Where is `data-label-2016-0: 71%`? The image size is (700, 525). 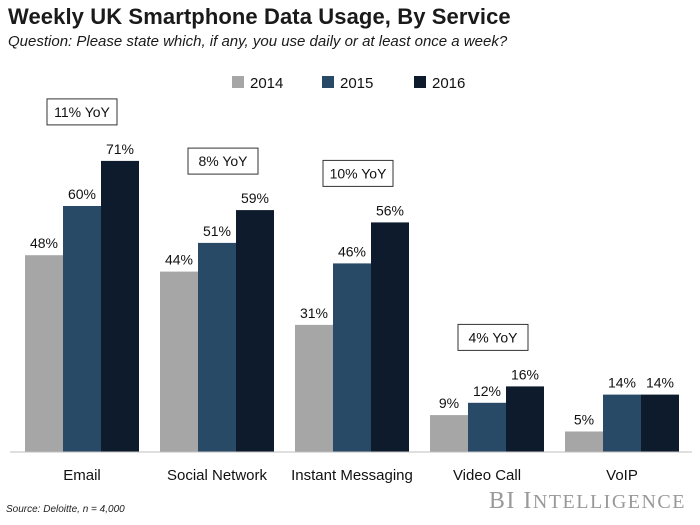 data-label-2016-0: 71% is located at coordinates (120, 149).